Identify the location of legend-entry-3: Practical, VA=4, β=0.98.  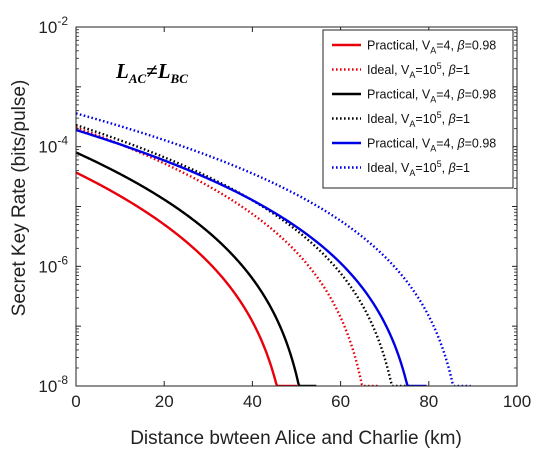
(431, 96).